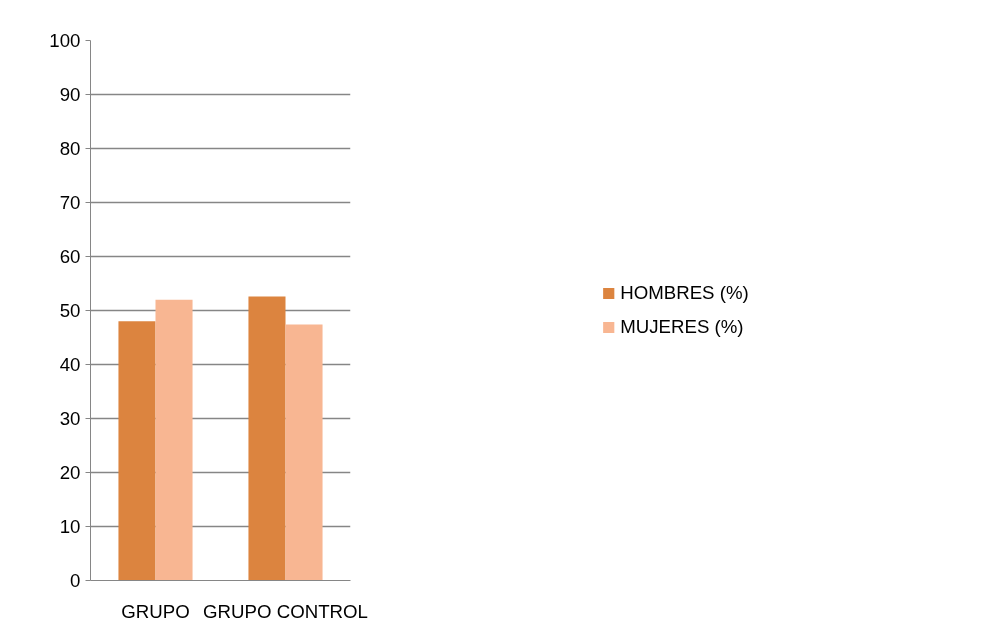  Describe the element at coordinates (70, 148) in the screenshot. I see `y-tick-label: 80` at that location.